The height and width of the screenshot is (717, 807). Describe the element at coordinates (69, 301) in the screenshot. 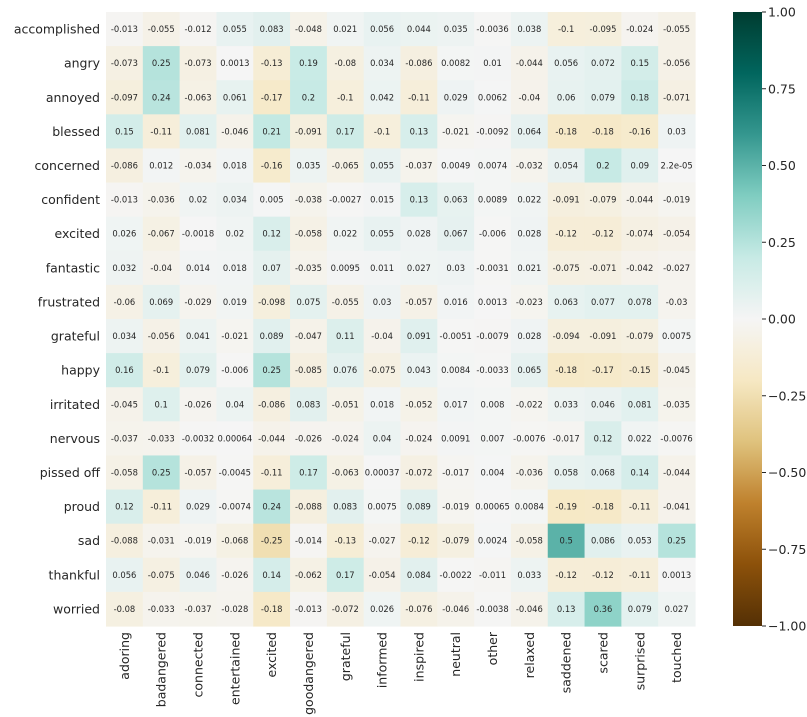

I see `row-label: frustrated` at that location.